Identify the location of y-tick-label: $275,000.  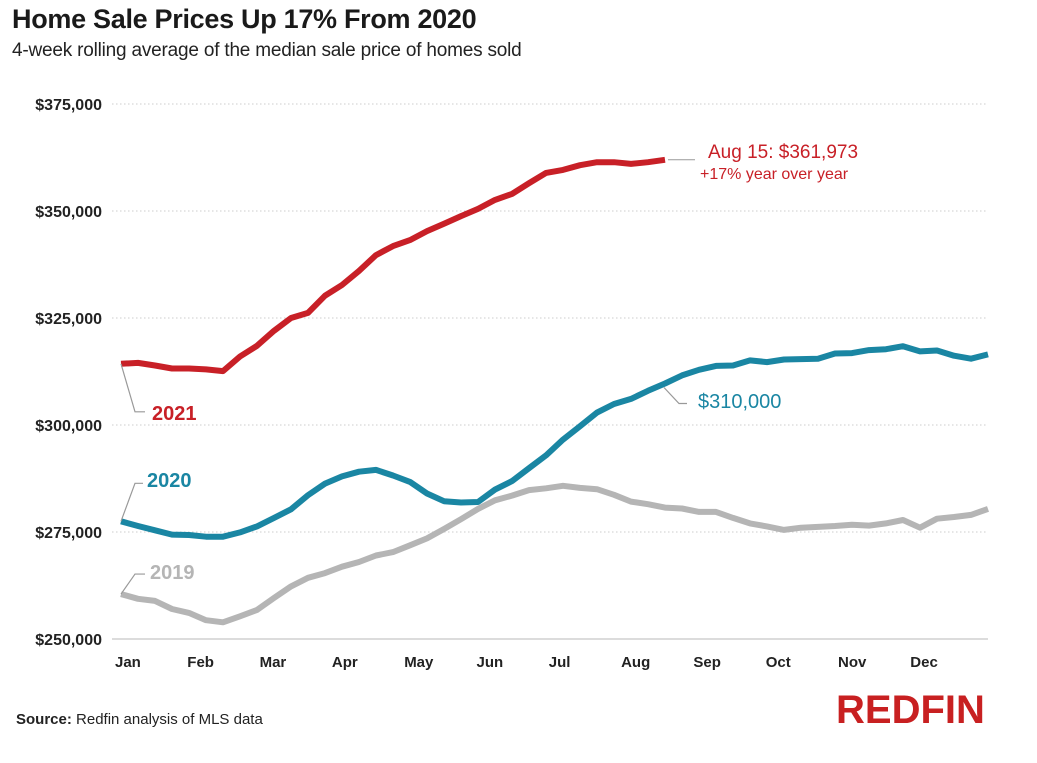
(68, 533).